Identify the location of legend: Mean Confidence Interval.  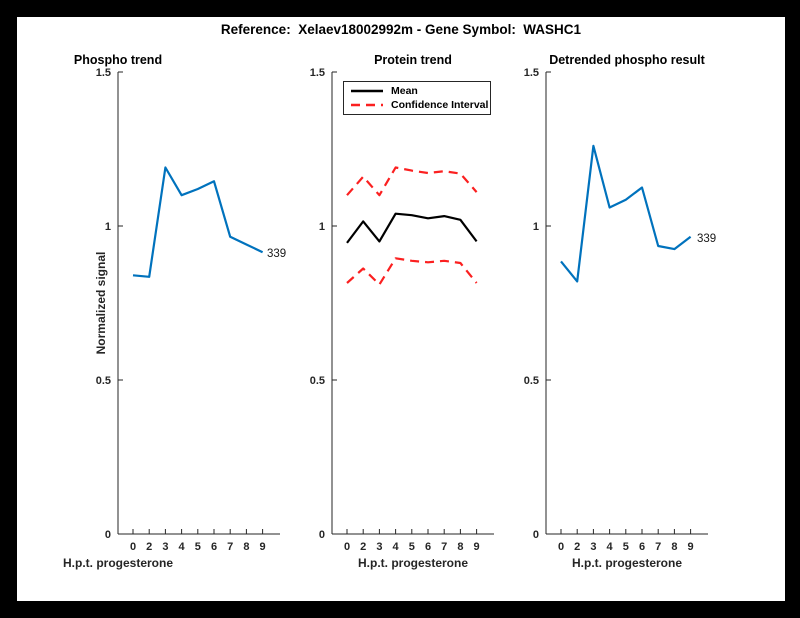
(417, 98).